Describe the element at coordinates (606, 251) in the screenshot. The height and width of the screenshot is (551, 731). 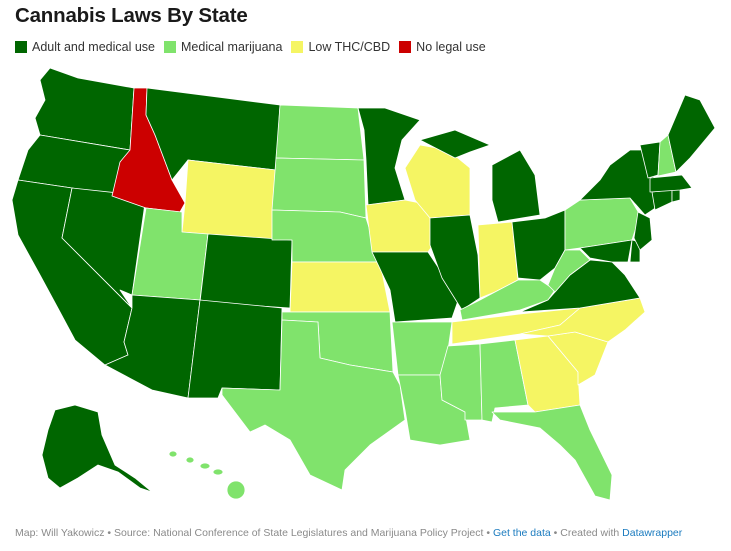
I see `state-md` at that location.